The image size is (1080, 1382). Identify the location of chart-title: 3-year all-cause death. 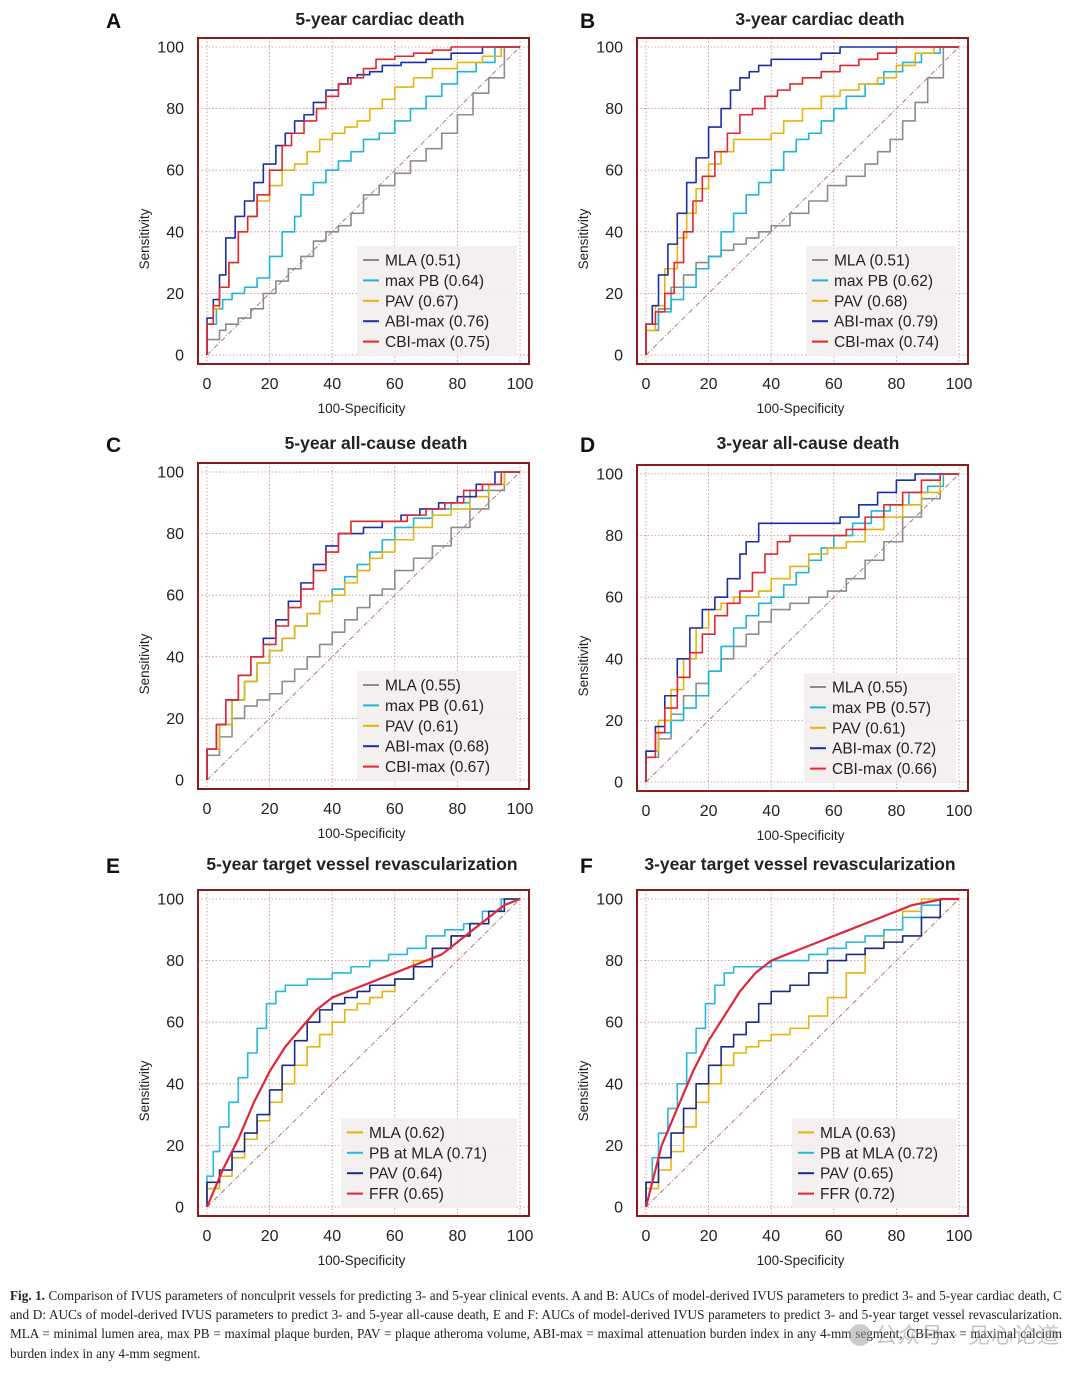
(808, 443).